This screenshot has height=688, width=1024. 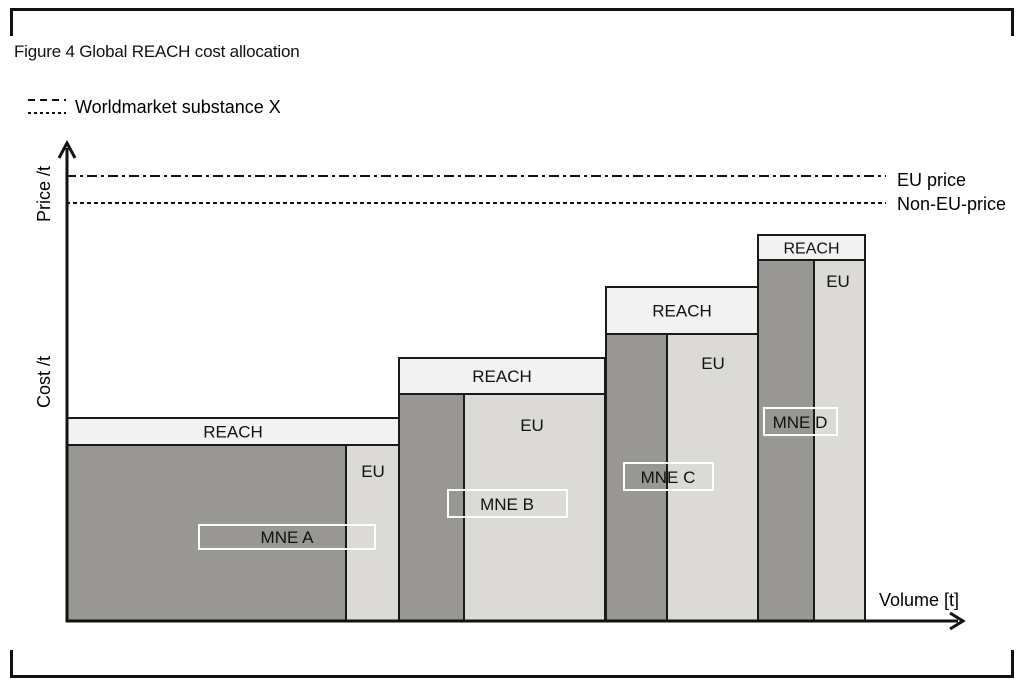 What do you see at coordinates (431, 507) in the screenshot?
I see `mne-b-non-eu-block` at bounding box center [431, 507].